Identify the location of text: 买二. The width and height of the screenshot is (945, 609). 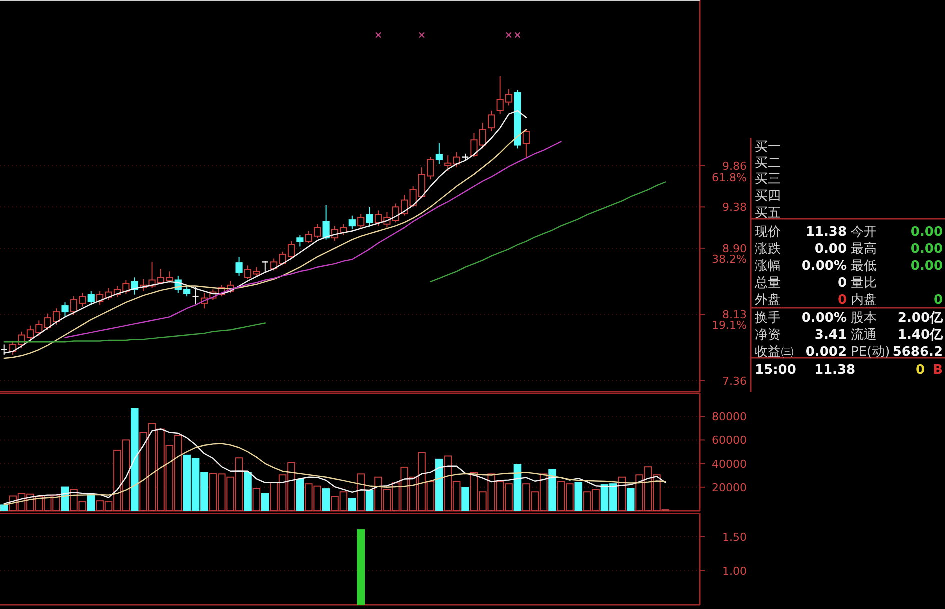
(768, 163).